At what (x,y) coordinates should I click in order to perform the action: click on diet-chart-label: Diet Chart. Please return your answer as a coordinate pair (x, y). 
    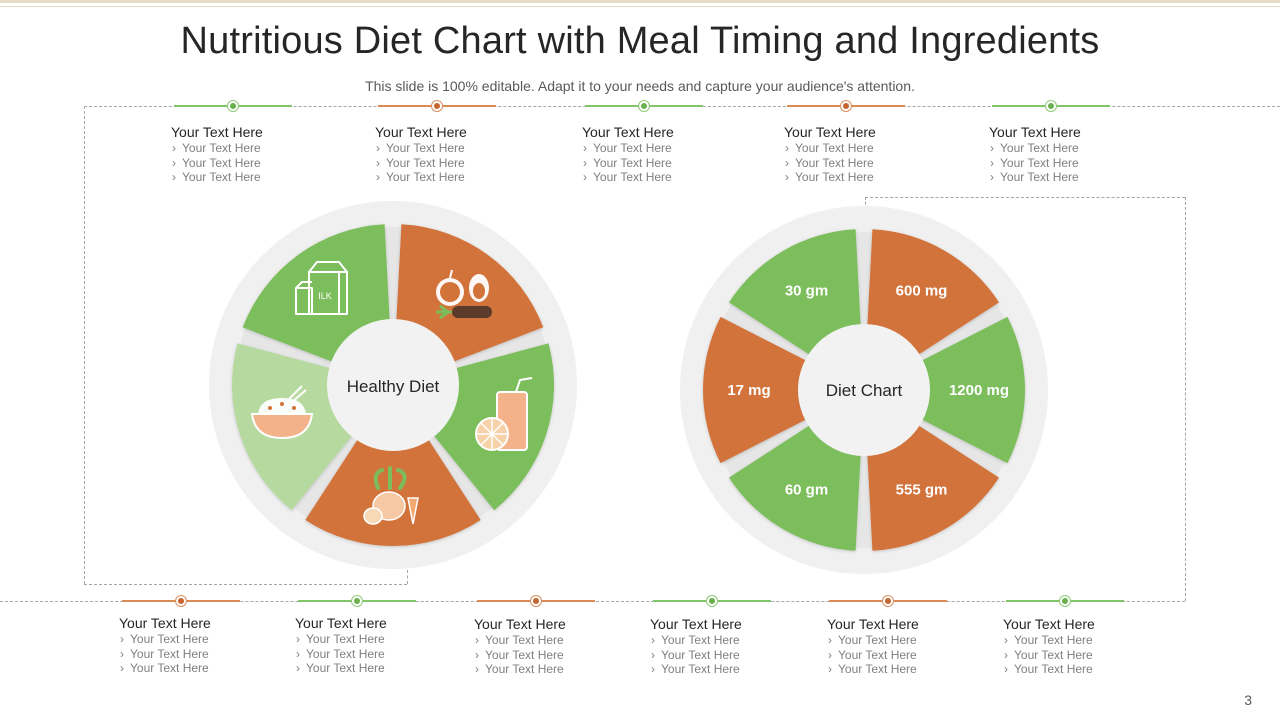
    Looking at the image, I should click on (864, 390).